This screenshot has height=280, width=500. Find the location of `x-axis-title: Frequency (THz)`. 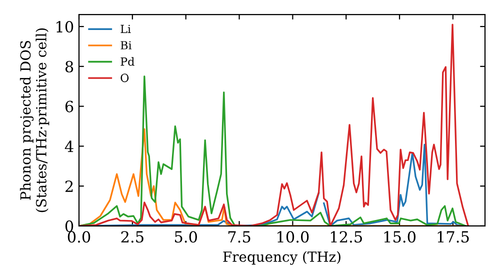

x-axis-title: Frequency (THz) is located at coordinates (281, 258).